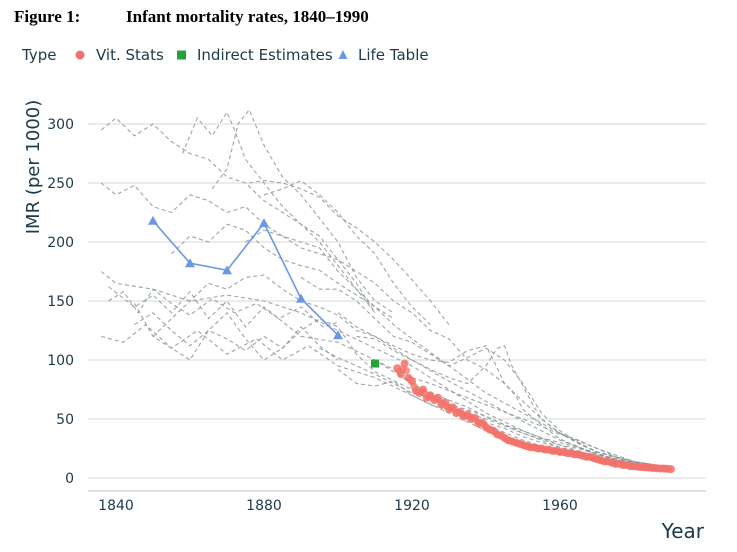 Image resolution: width=737 pixels, height=552 pixels. What do you see at coordinates (247, 16) in the screenshot?
I see `figure-title: Infant mortality rates, 1840–1990` at bounding box center [247, 16].